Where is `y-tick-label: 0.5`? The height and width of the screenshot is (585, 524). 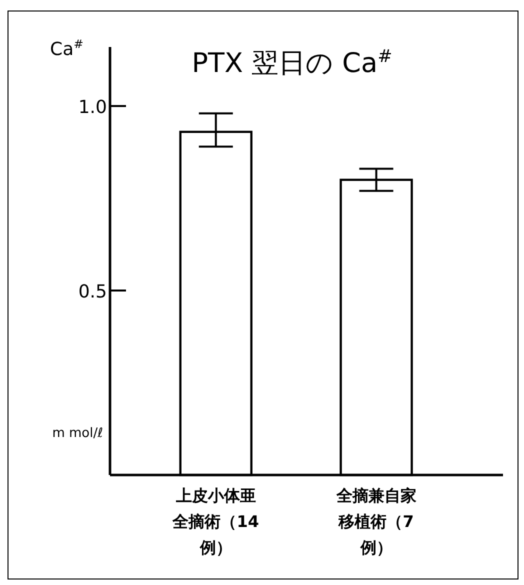
y-tick-label: 0.5 is located at coordinates (92, 292).